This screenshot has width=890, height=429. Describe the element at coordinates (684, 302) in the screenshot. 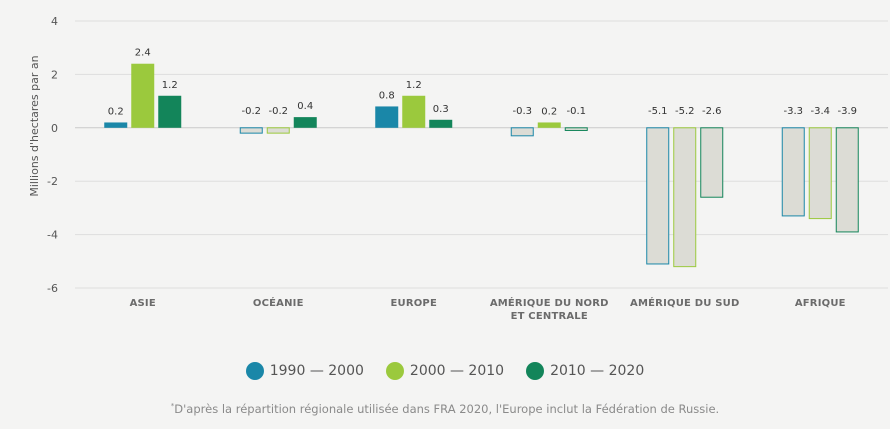

I see `category-label: AMÉRIQUE DU SUD` at that location.